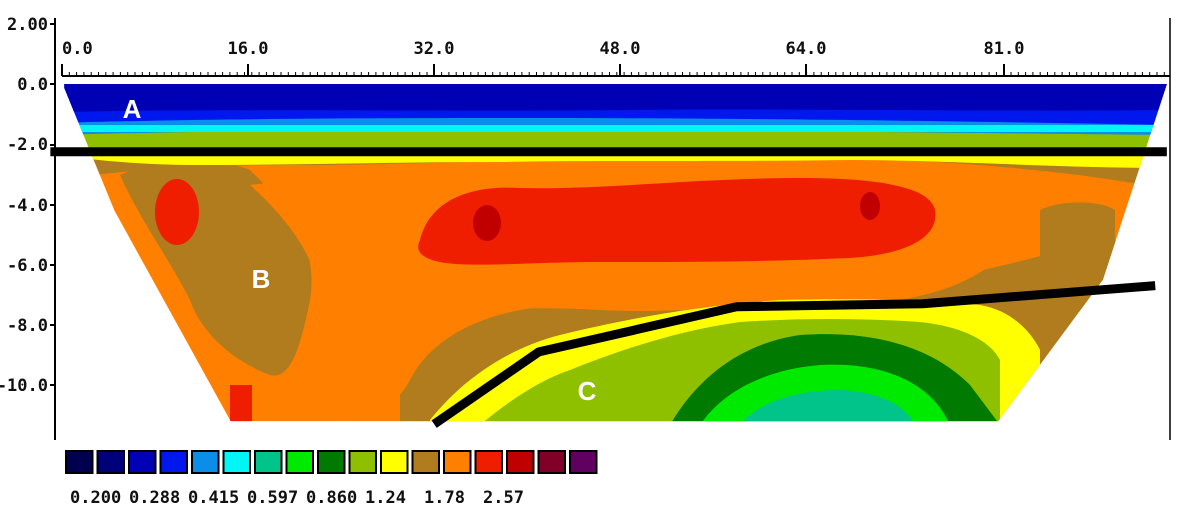 The image size is (1181, 510). What do you see at coordinates (272, 498) in the screenshot?
I see `legend-label: 0.597` at bounding box center [272, 498].